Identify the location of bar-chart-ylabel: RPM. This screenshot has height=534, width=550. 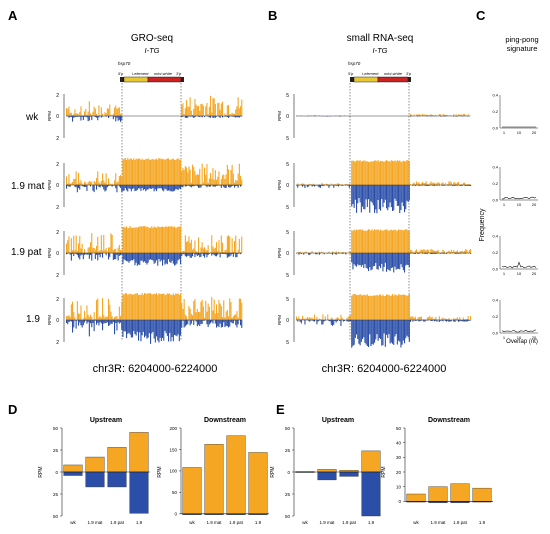
(160, 471).